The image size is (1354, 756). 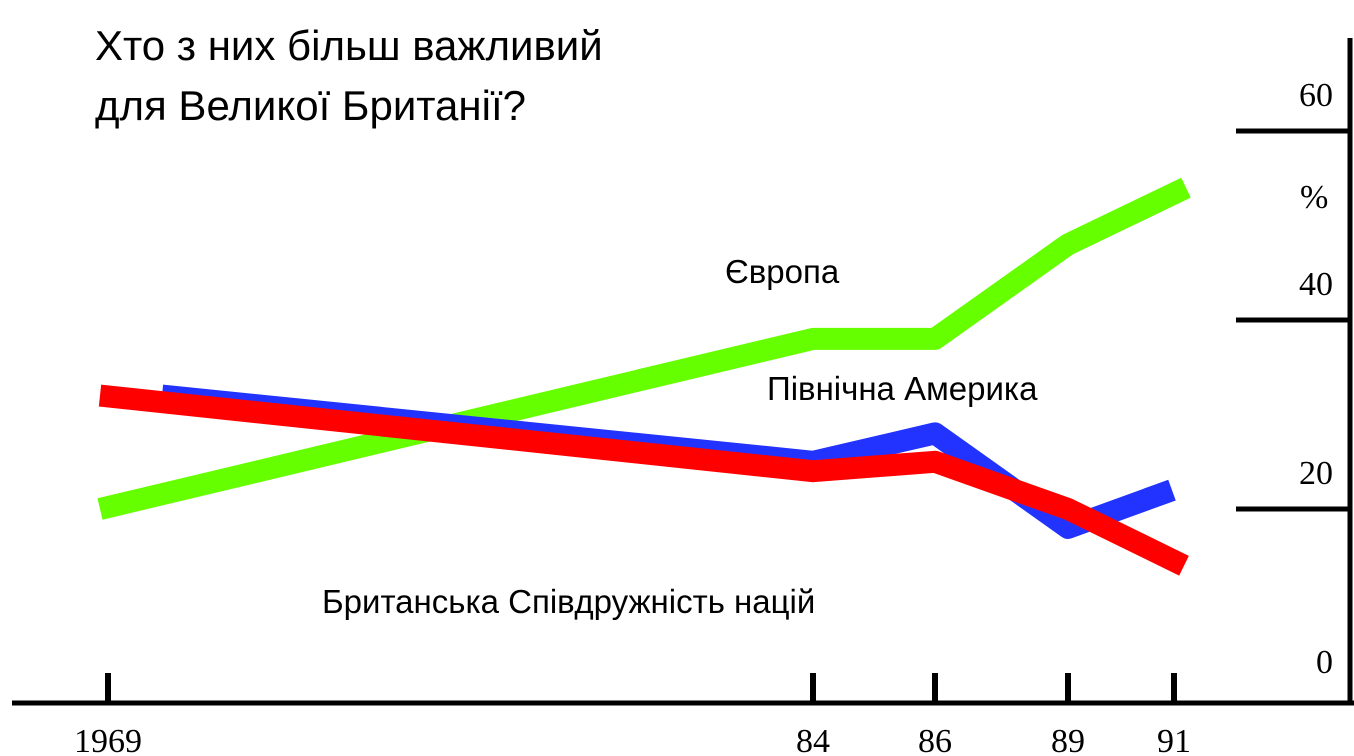 What do you see at coordinates (1324, 662) in the screenshot?
I see `y-tick-label: 0` at bounding box center [1324, 662].